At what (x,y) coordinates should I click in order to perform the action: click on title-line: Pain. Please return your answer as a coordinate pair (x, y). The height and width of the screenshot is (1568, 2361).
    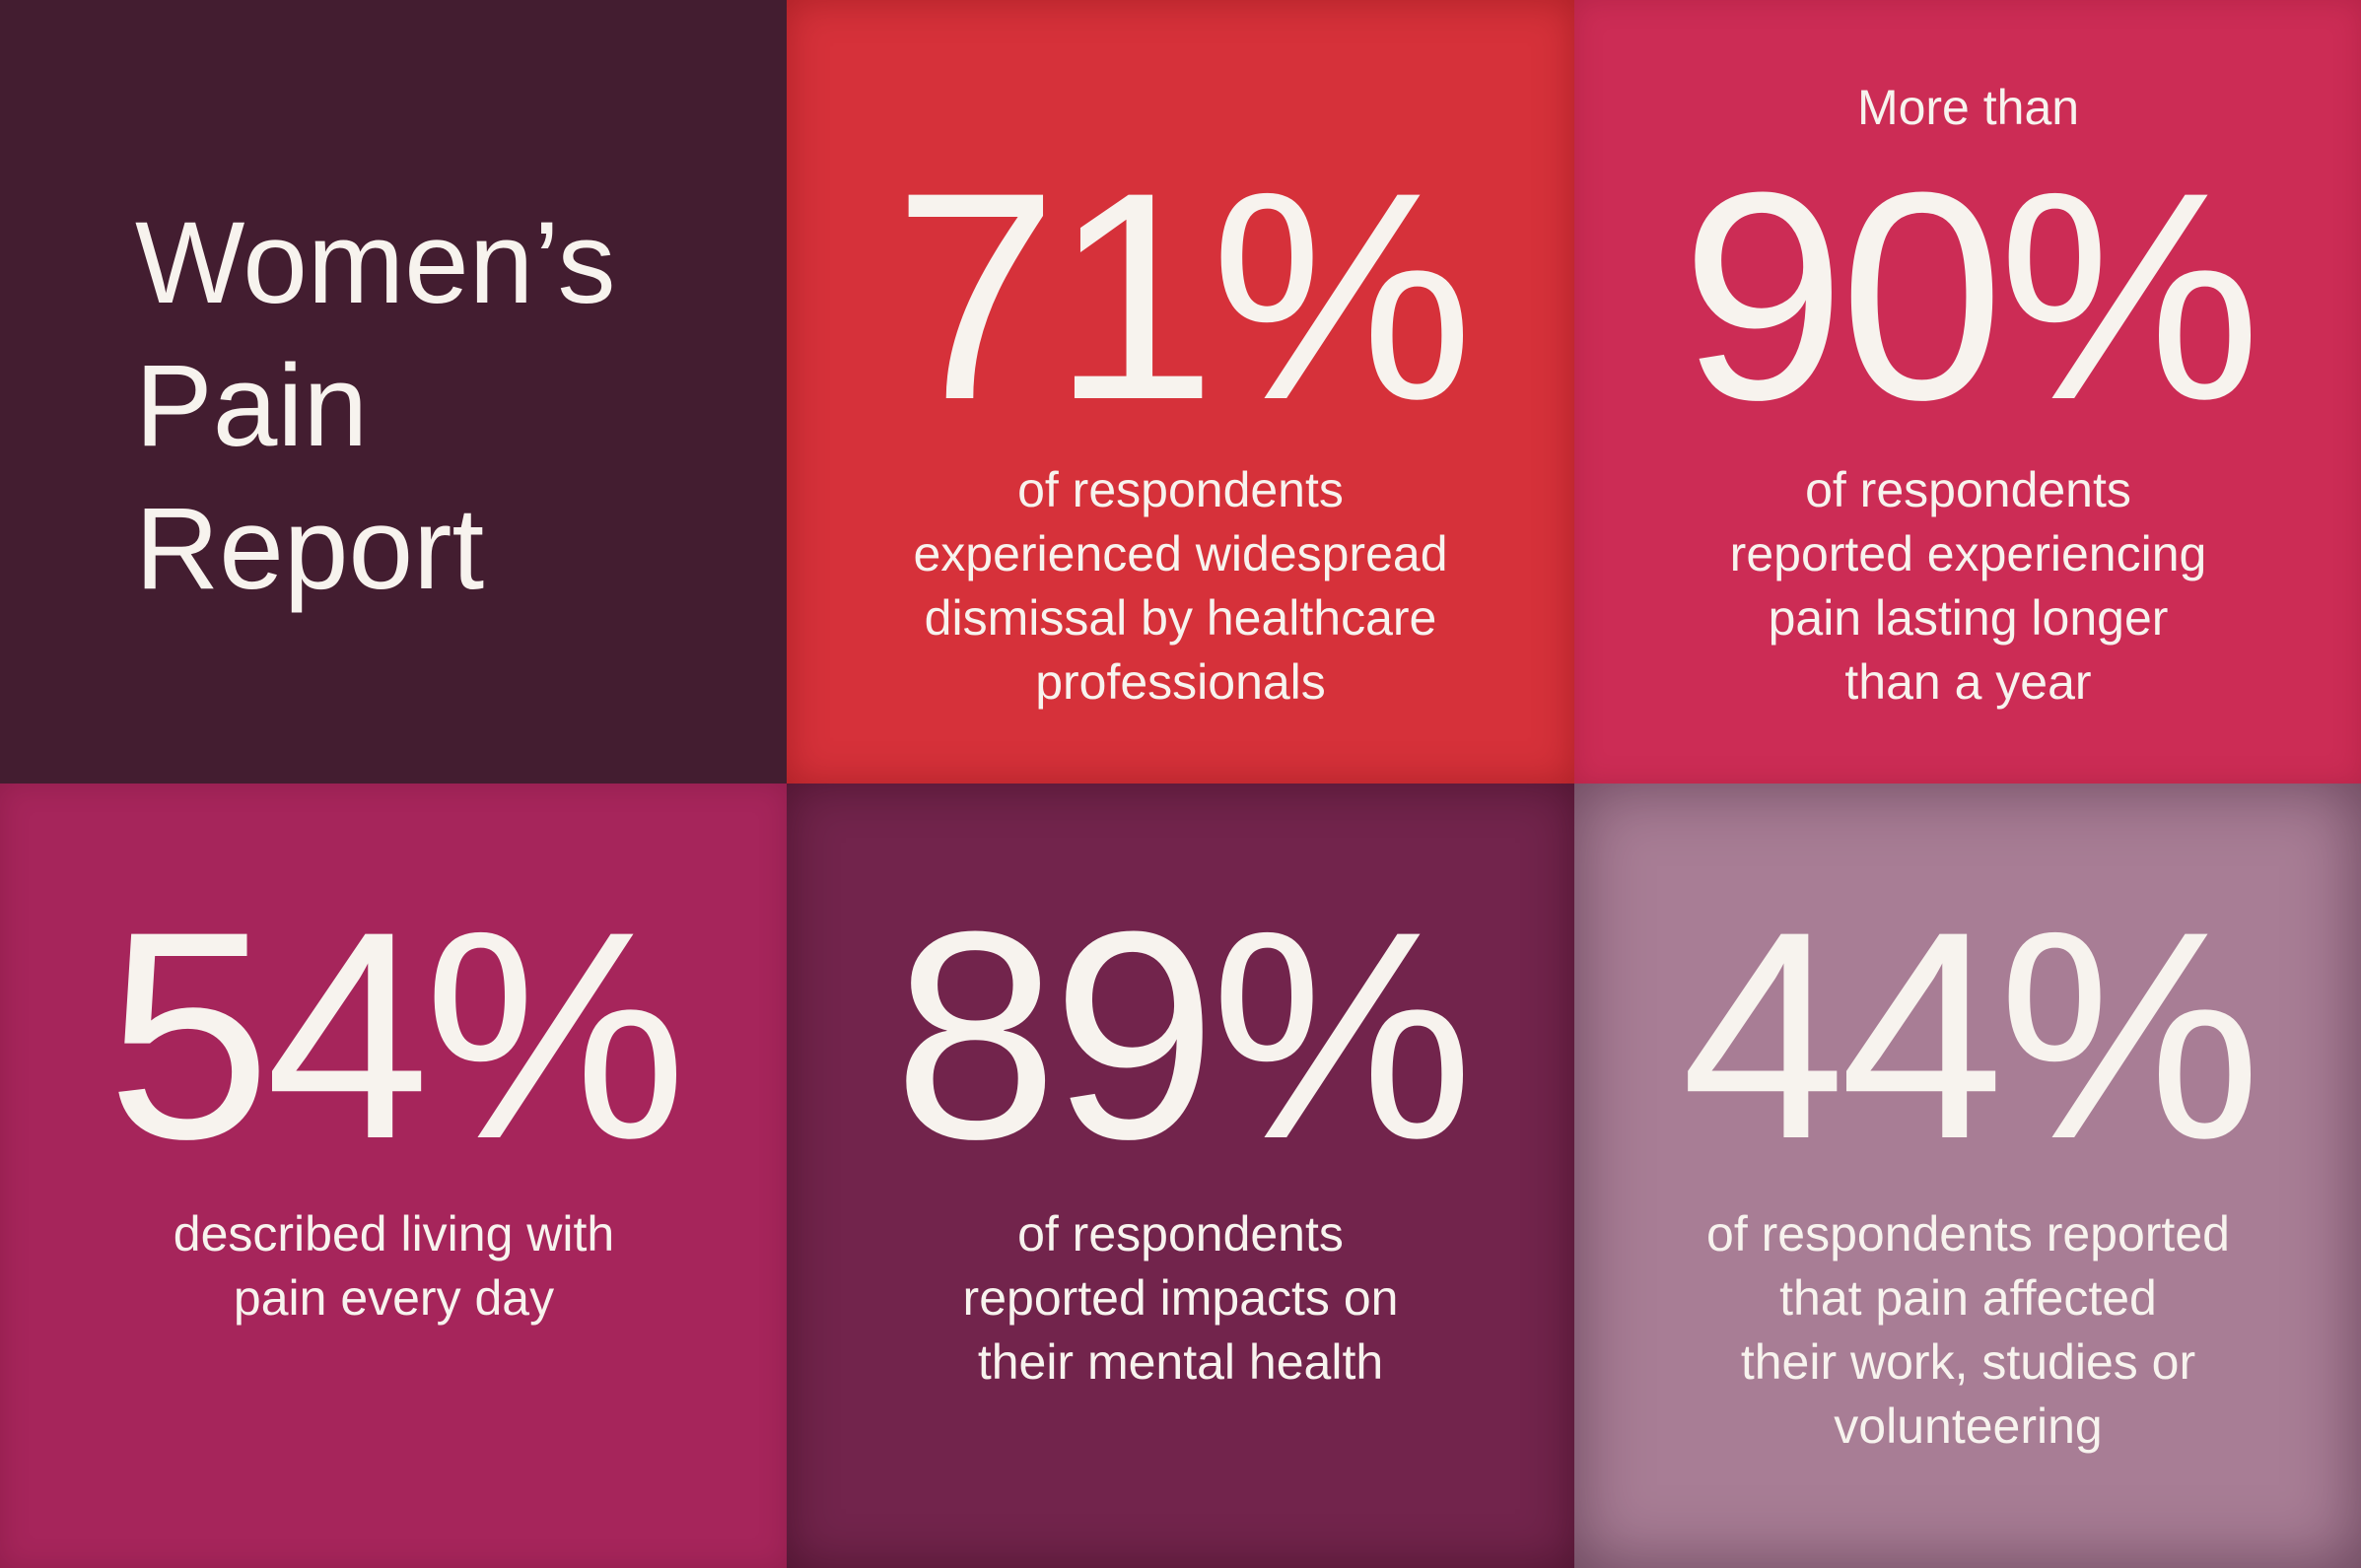
    Looking at the image, I should click on (252, 406).